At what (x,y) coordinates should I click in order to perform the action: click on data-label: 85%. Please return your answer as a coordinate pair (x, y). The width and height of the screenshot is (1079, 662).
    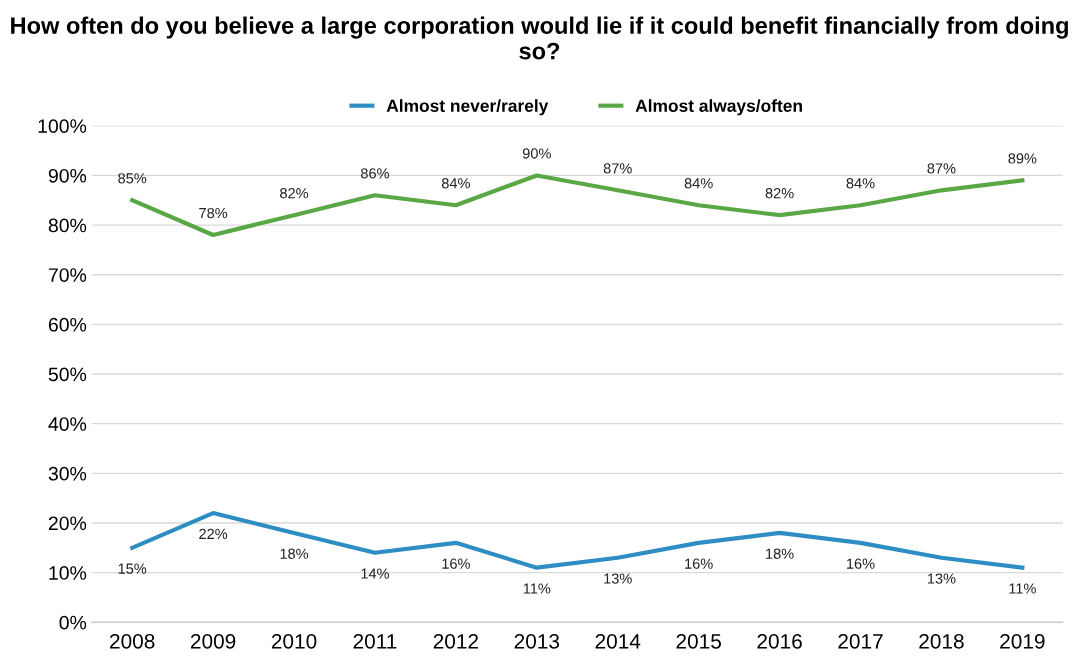
    Looking at the image, I should click on (132, 178).